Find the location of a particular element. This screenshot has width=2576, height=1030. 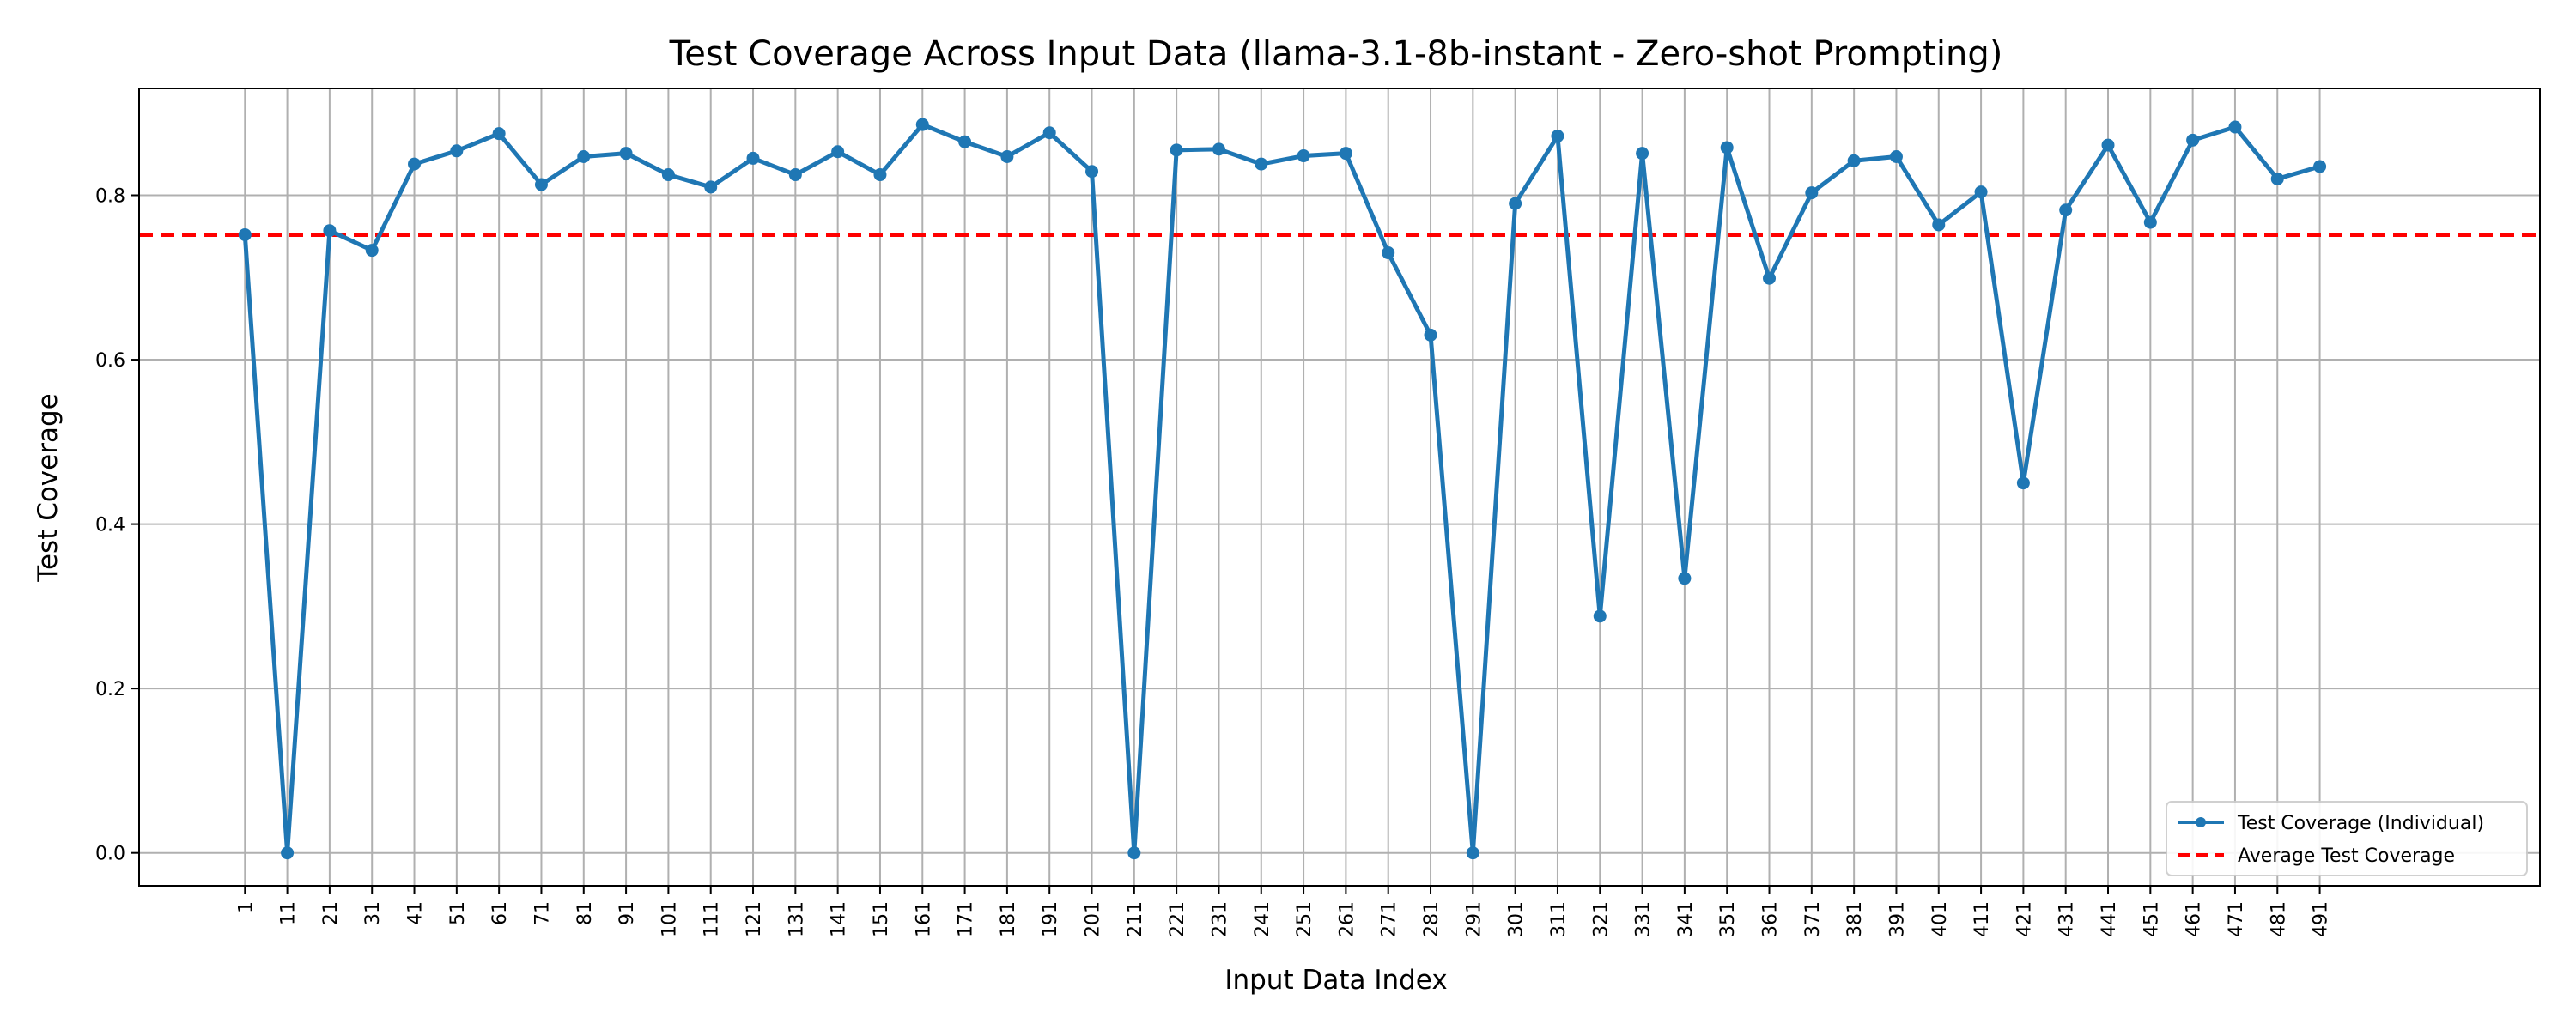

x-tick-label: 301 is located at coordinates (1517, 919).